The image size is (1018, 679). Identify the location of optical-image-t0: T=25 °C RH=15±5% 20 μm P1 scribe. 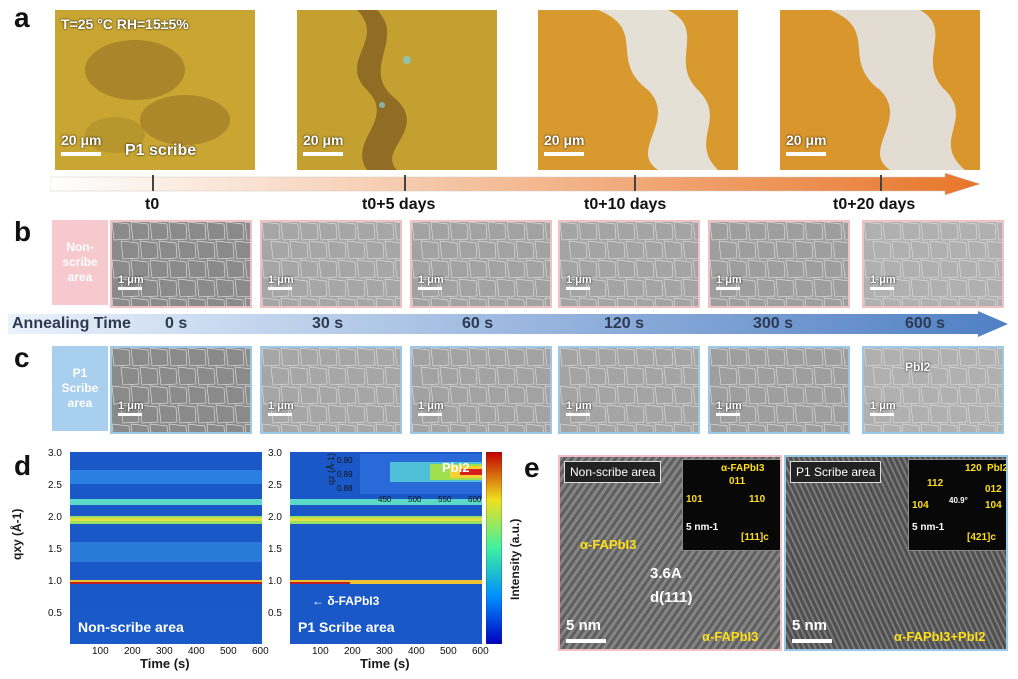
(155, 90).